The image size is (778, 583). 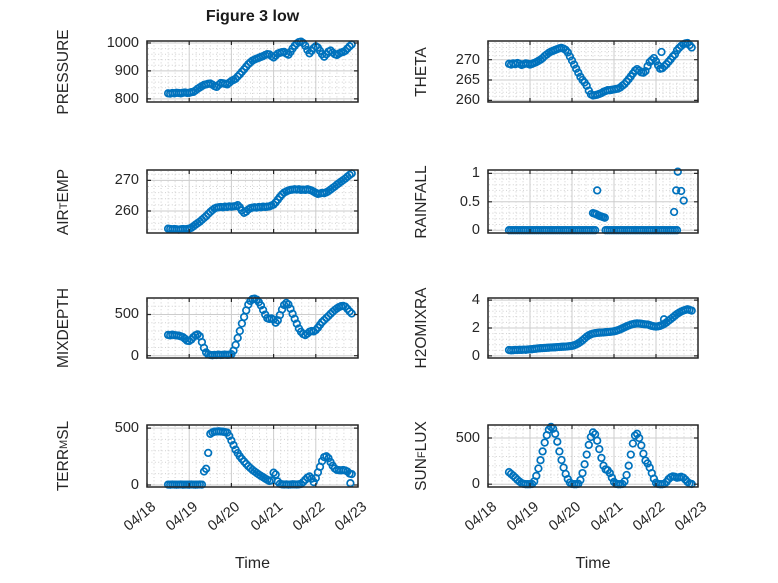 I want to click on subplot-h2omixra, so click(x=593, y=328).